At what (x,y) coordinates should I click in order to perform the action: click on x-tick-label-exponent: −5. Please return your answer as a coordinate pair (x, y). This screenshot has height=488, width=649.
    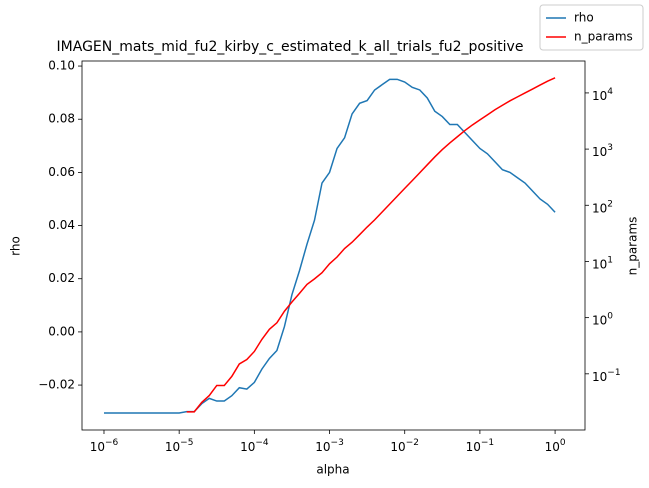
    Looking at the image, I should click on (186, 443).